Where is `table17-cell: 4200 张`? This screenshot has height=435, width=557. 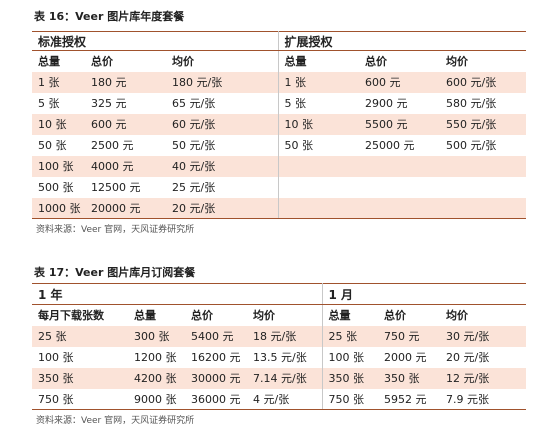 table17-cell: 4200 张 is located at coordinates (156, 378).